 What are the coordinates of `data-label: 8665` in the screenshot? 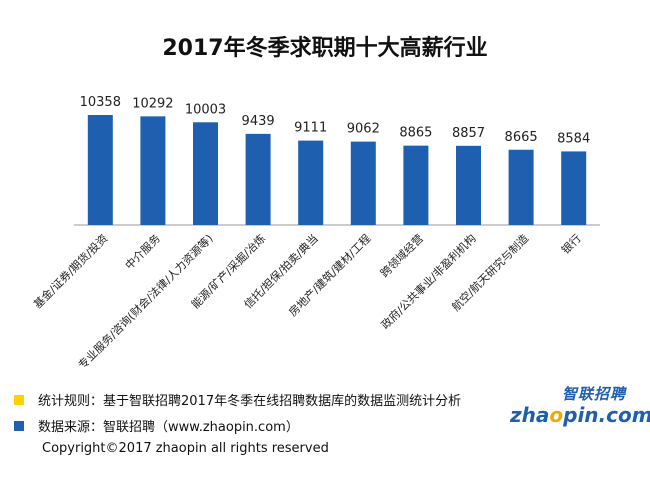 It's located at (521, 137).